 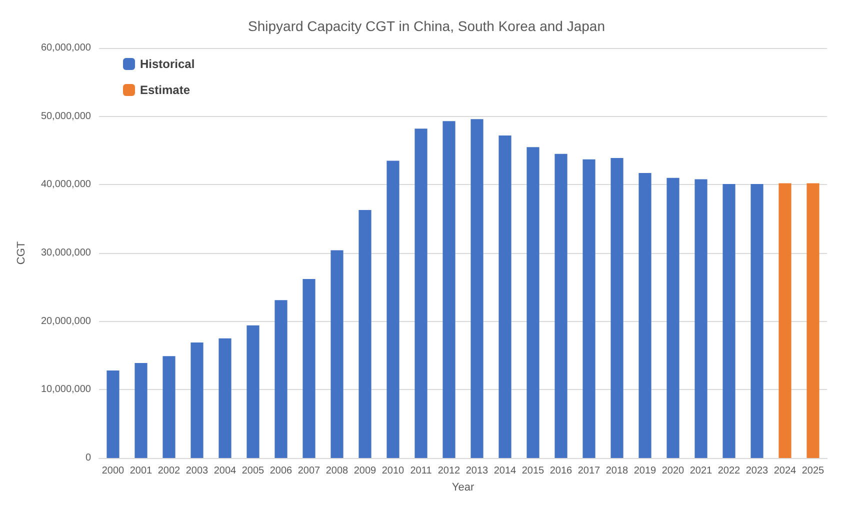 What do you see at coordinates (22, 253) in the screenshot?
I see `y-axis-title: CGT` at bounding box center [22, 253].